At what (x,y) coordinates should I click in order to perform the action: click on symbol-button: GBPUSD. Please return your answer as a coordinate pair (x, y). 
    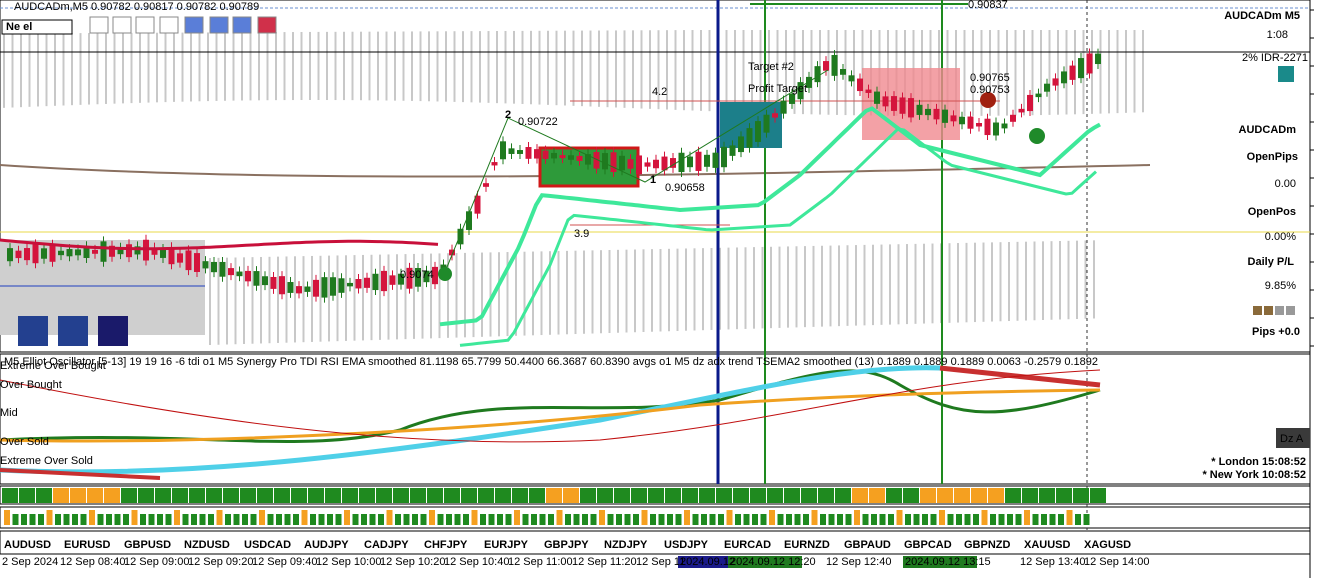
    Looking at the image, I should click on (147, 545).